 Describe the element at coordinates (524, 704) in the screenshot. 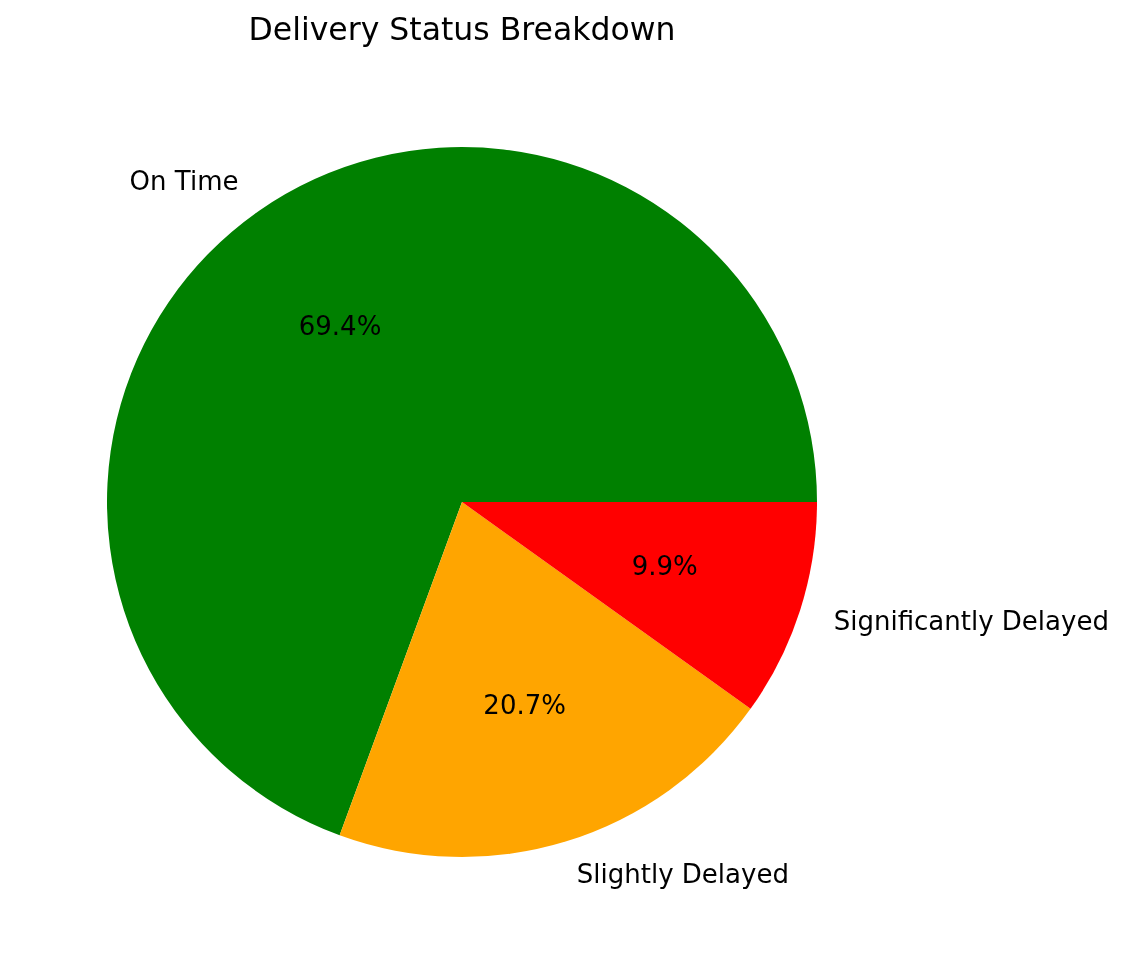

I see `data-label: 20.7%` at that location.